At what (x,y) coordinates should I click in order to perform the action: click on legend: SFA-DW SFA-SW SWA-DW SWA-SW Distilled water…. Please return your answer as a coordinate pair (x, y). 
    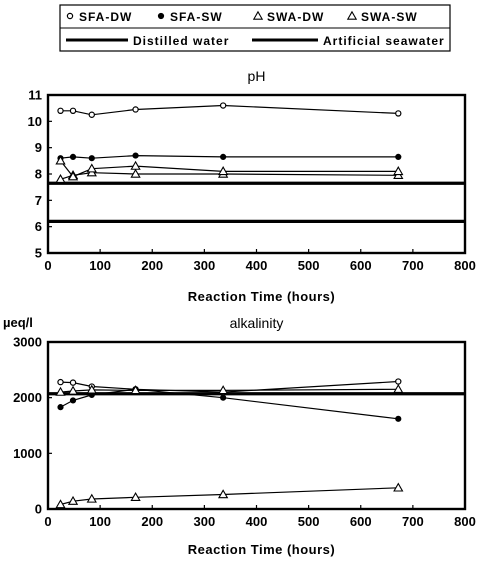
    Looking at the image, I should click on (255, 28).